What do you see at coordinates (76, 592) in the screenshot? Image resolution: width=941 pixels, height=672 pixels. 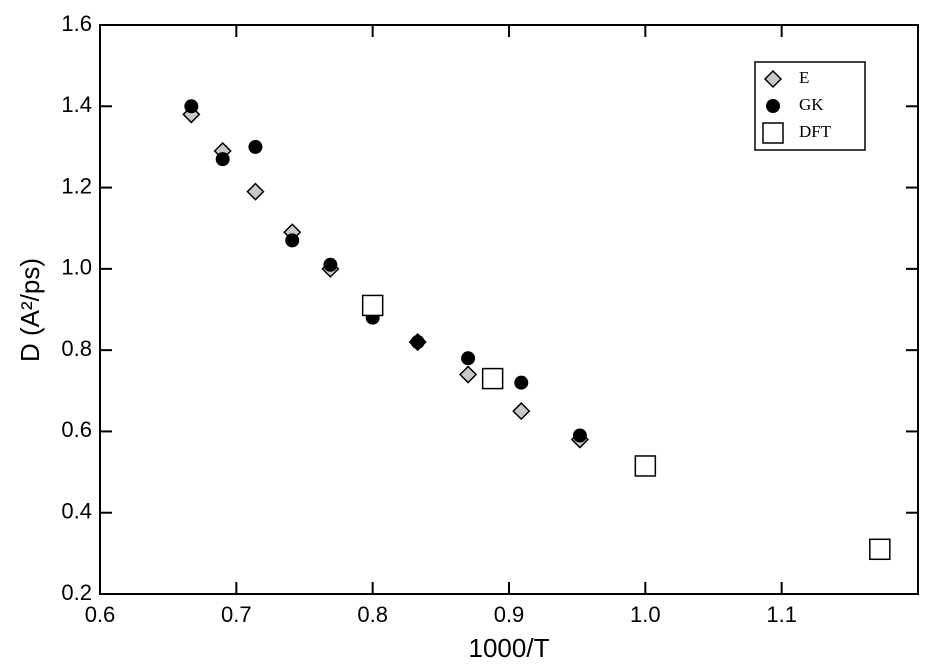 I see `y-tick-label: 0.2` at bounding box center [76, 592].